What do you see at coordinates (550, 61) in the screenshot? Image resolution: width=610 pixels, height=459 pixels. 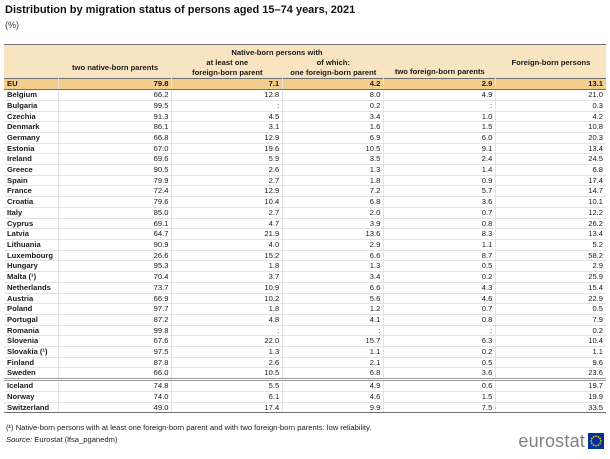 I see `column-header-foreign-born-persons: Foreign-born persons` at bounding box center [550, 61].